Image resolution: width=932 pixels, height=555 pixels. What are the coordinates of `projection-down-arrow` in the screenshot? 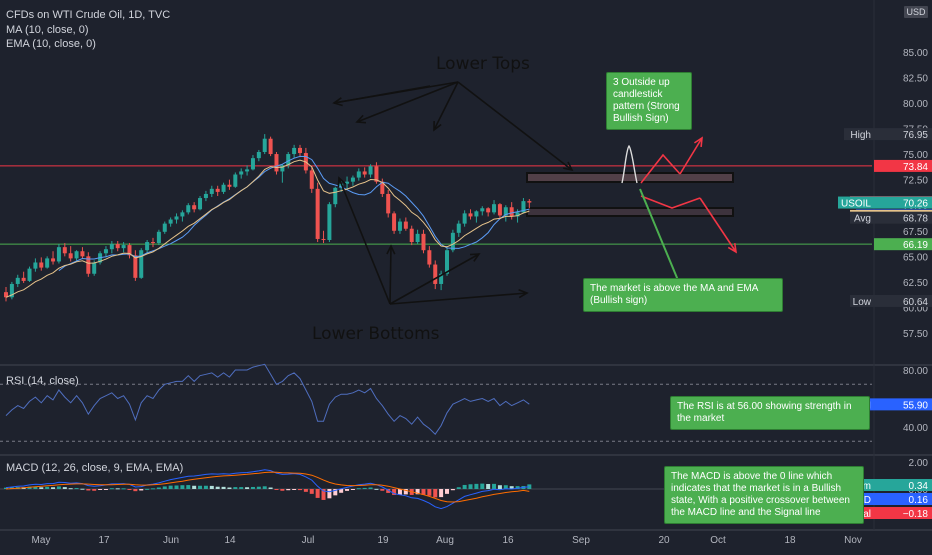 It's located at (718, 225).